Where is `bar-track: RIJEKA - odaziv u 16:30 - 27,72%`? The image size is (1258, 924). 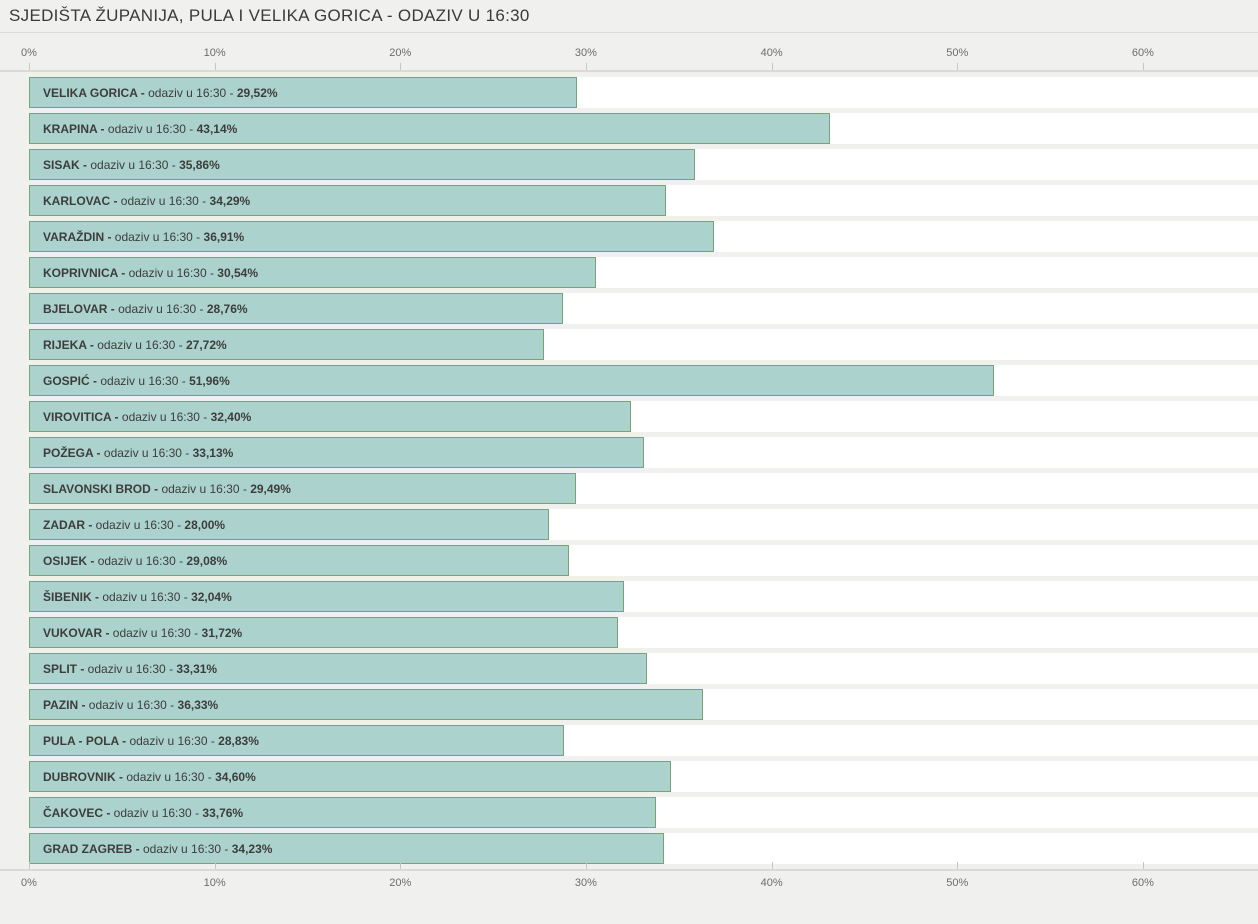
bar-track: RIJEKA - odaziv u 16:30 - 27,72% is located at coordinates (643, 344).